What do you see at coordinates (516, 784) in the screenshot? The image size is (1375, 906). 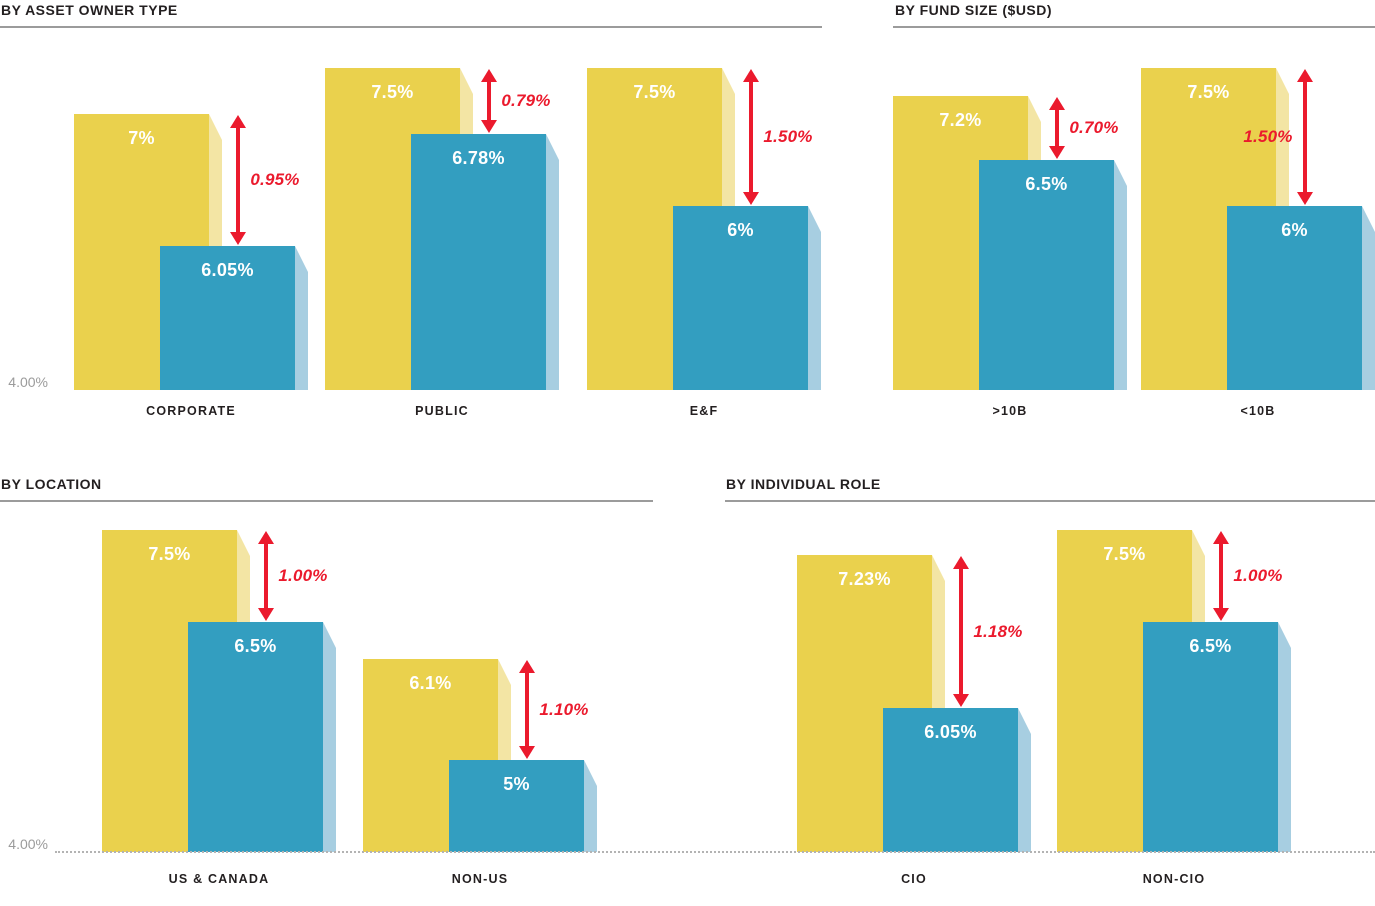 I see `blue-bar-value-label: 5%` at bounding box center [516, 784].